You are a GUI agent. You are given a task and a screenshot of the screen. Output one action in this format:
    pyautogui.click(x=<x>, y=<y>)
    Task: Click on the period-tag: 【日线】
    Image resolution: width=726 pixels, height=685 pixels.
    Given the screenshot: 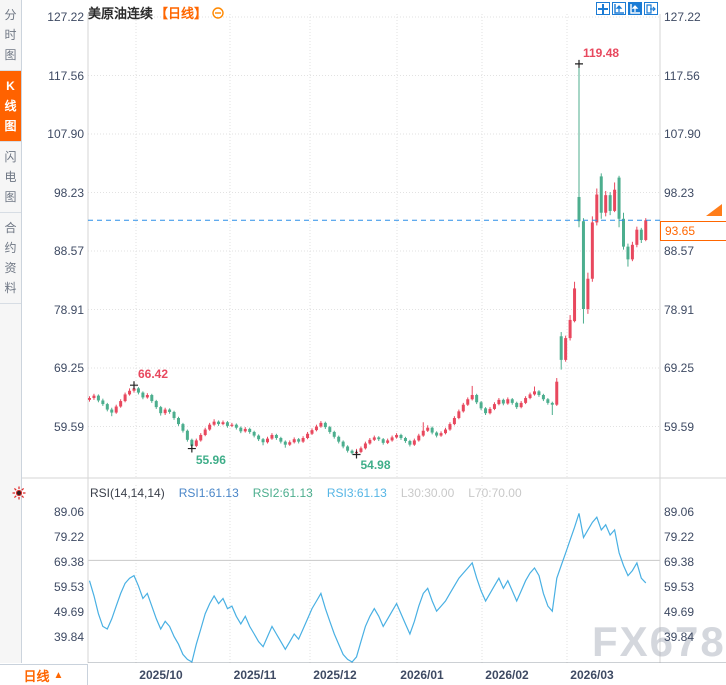 What is the action you would take?
    pyautogui.click(x=181, y=13)
    